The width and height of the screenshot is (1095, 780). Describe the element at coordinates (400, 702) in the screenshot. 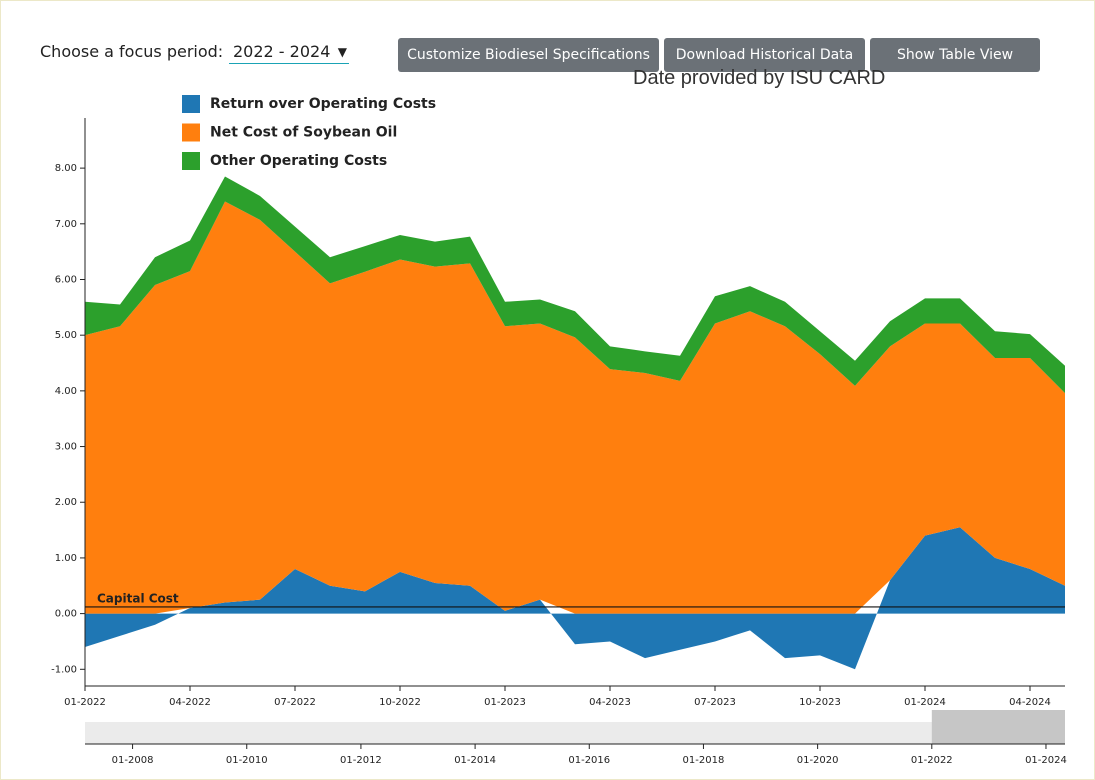

I see `x-tick-label: 10-2022` at that location.